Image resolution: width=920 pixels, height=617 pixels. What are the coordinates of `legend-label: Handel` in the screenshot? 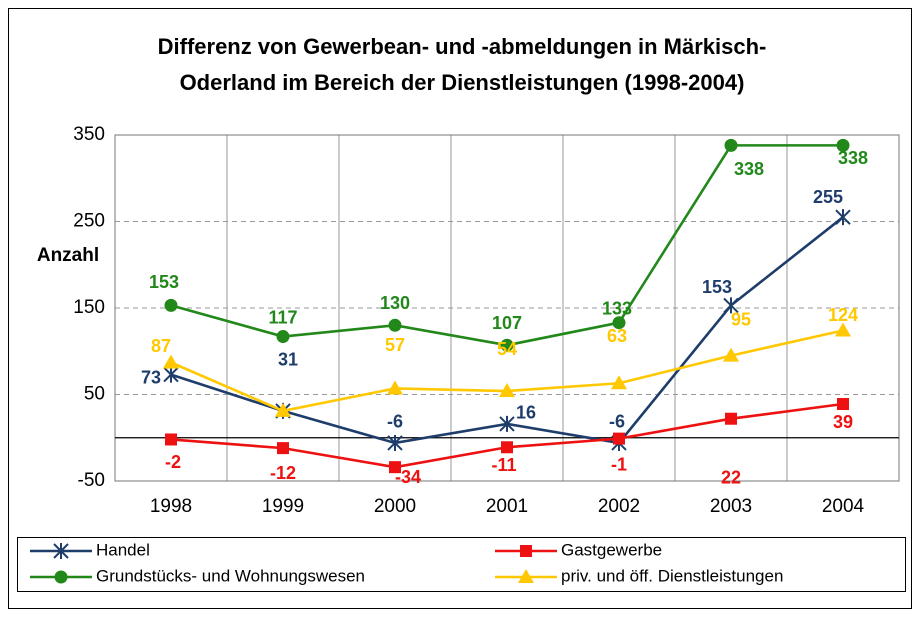 It's located at (123, 549).